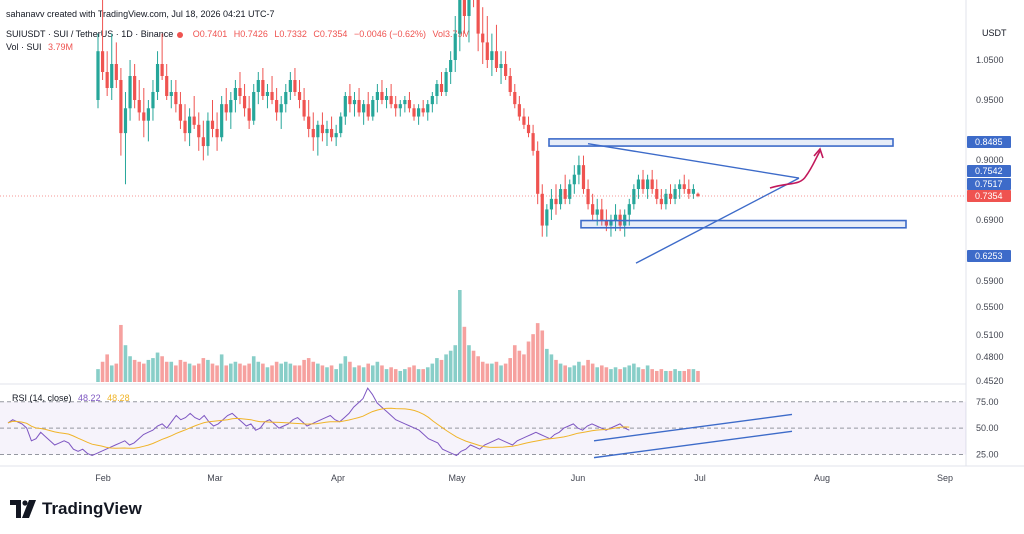 This screenshot has width=1024, height=534. Describe the element at coordinates (318, 428) in the screenshot. I see `rsi-ma-line` at that location.